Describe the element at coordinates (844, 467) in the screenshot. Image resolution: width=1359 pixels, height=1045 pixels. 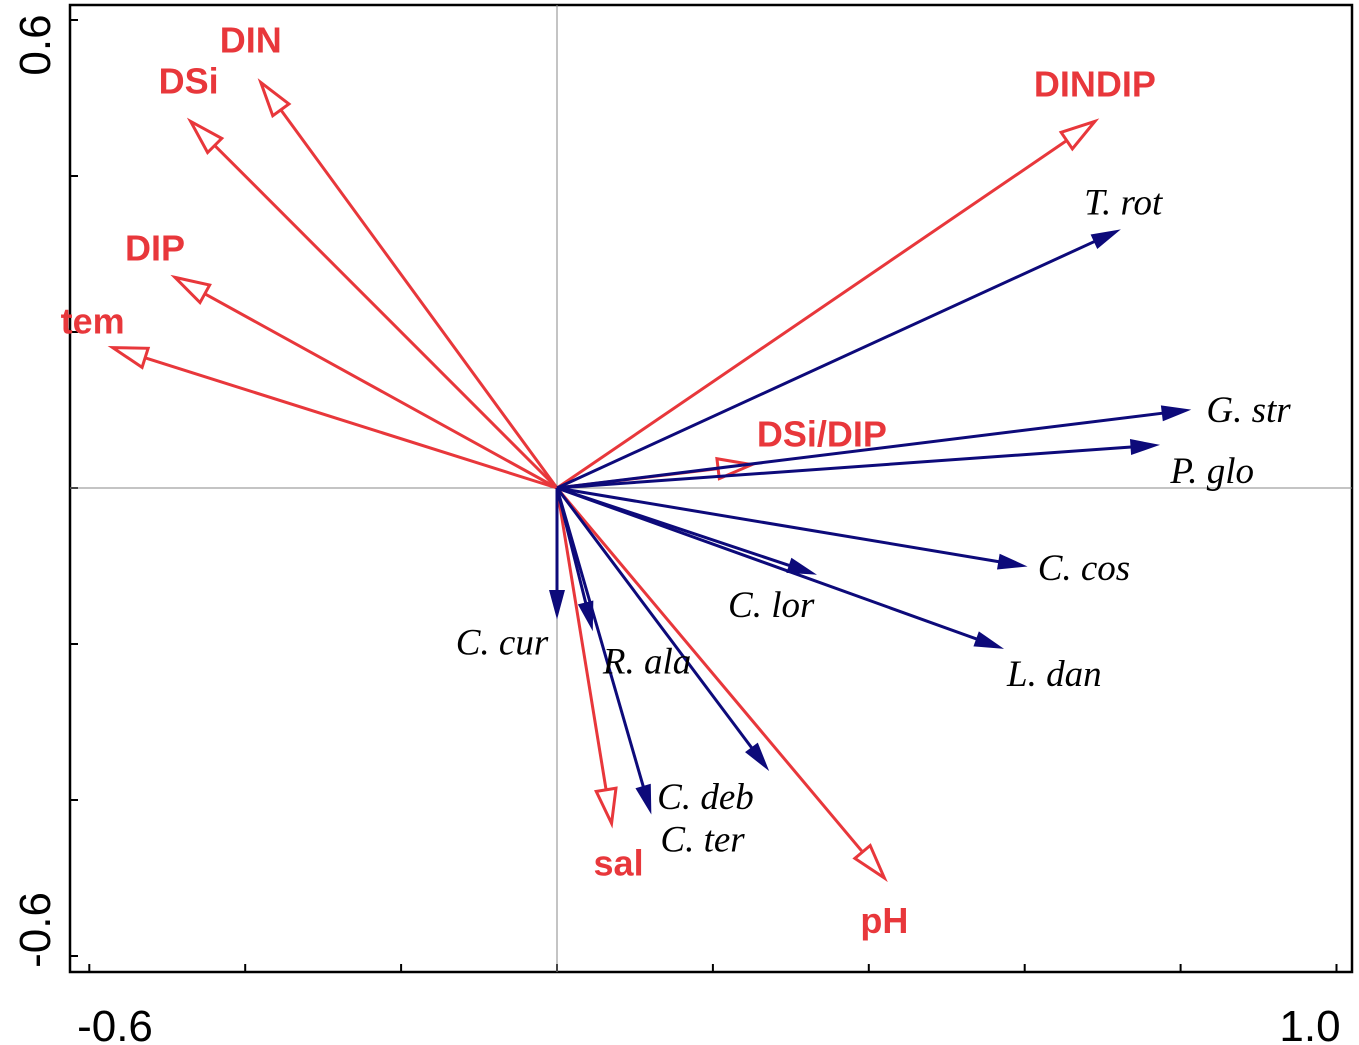
I see `vector-line-p-glo` at that location.